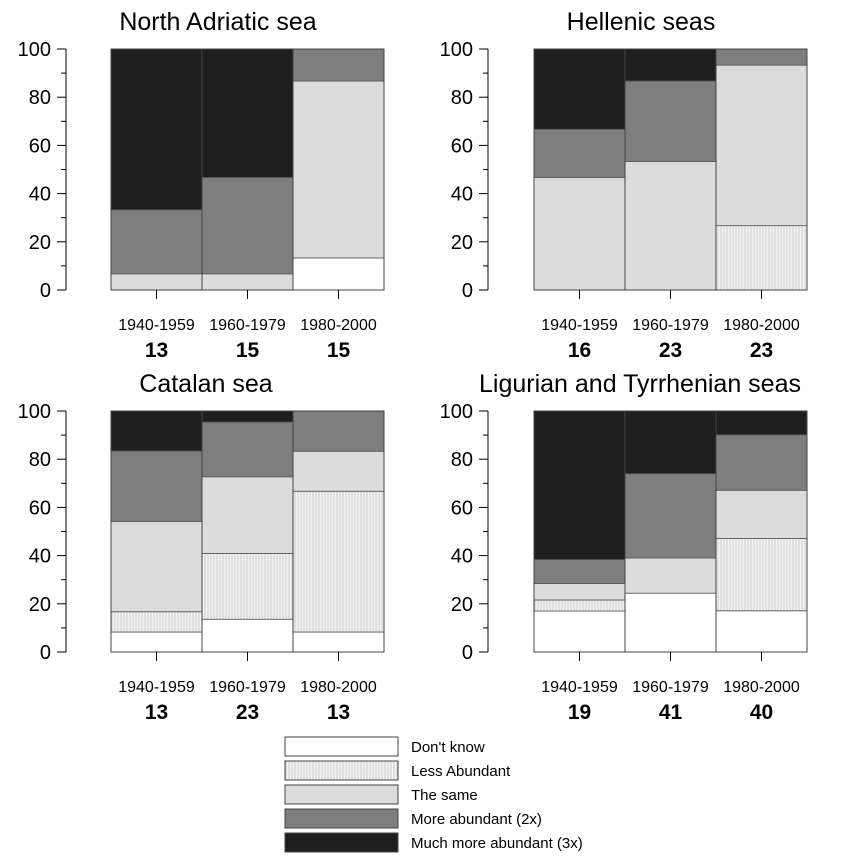  What do you see at coordinates (476, 819) in the screenshot?
I see `legend-label: More abundant (2x)` at bounding box center [476, 819].